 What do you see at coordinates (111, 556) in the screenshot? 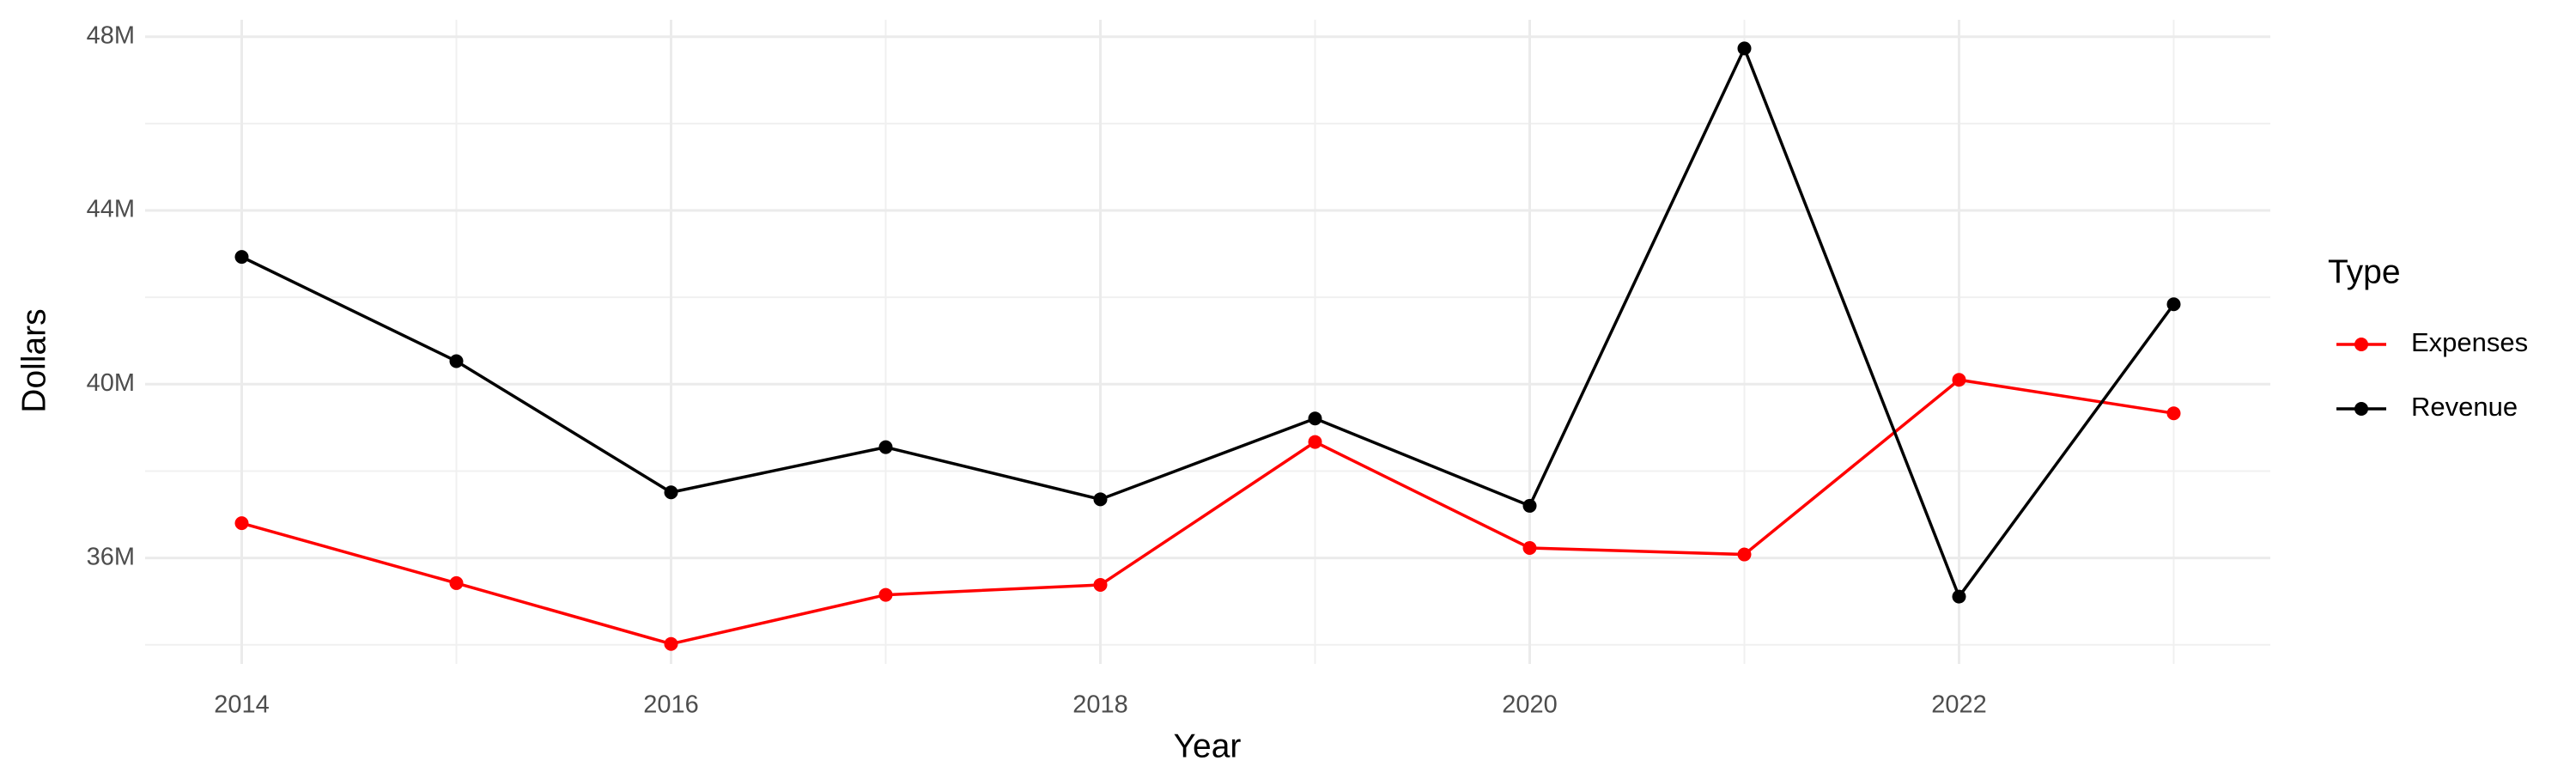
I see `y-tick-label: 36M` at bounding box center [111, 556].